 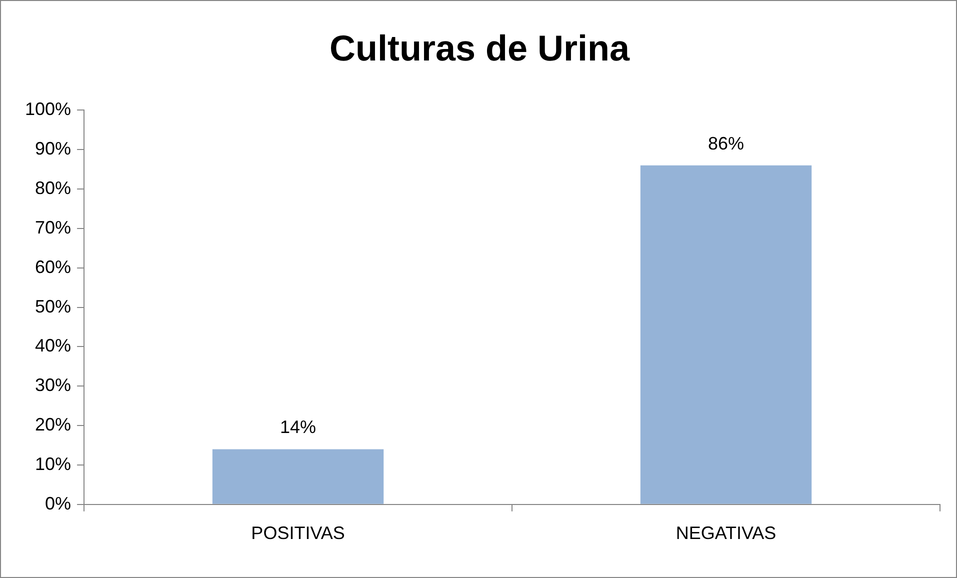 I want to click on y-tick-label: 10%, so click(x=53, y=464).